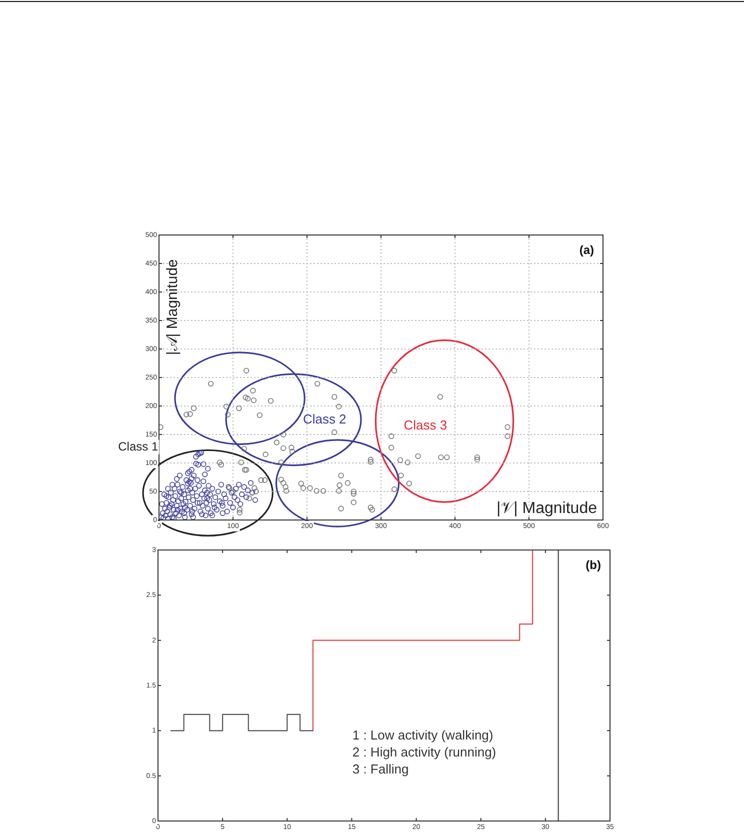  What do you see at coordinates (424, 752) in the screenshot?
I see `annotation: 2 : High activity (running)` at bounding box center [424, 752].